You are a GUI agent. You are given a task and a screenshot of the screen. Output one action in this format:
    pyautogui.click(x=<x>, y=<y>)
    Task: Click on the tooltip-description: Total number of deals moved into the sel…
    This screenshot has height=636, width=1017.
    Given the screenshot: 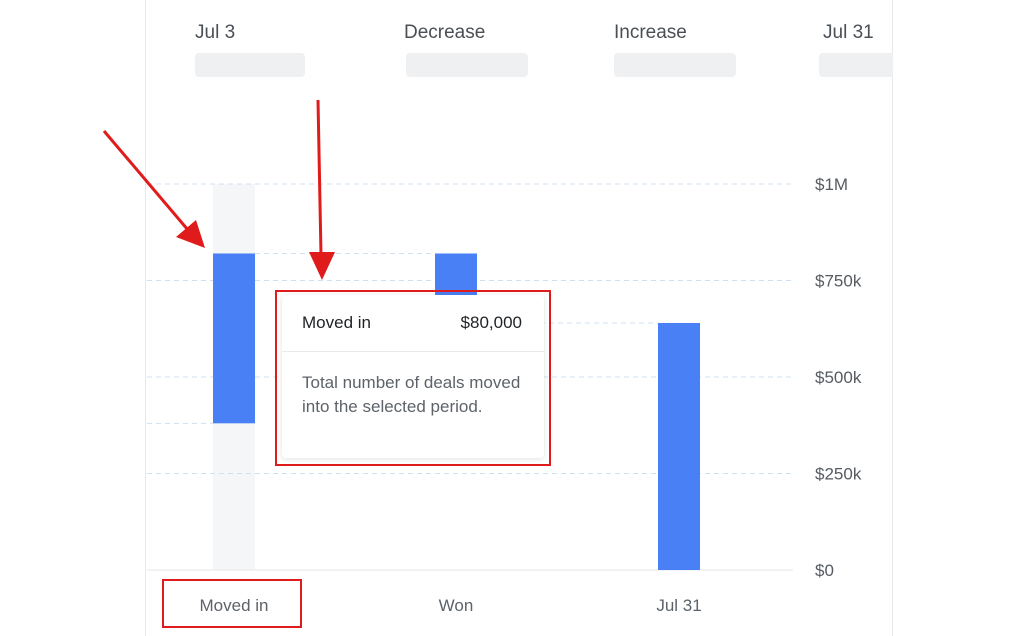 What is the action you would take?
    pyautogui.click(x=411, y=394)
    